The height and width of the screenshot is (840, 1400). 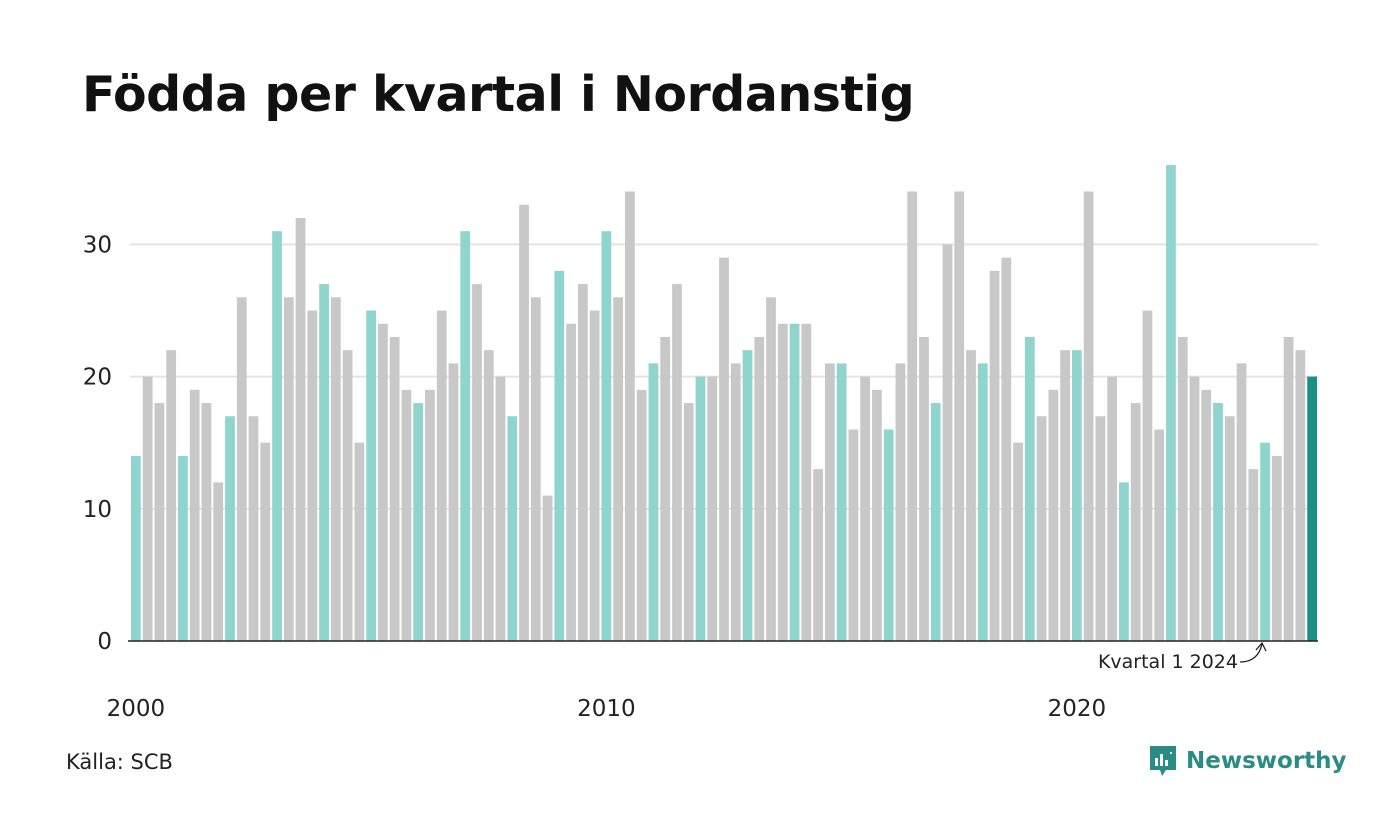 What do you see at coordinates (1261, 646) in the screenshot?
I see `annotation-arrowhead` at bounding box center [1261, 646].